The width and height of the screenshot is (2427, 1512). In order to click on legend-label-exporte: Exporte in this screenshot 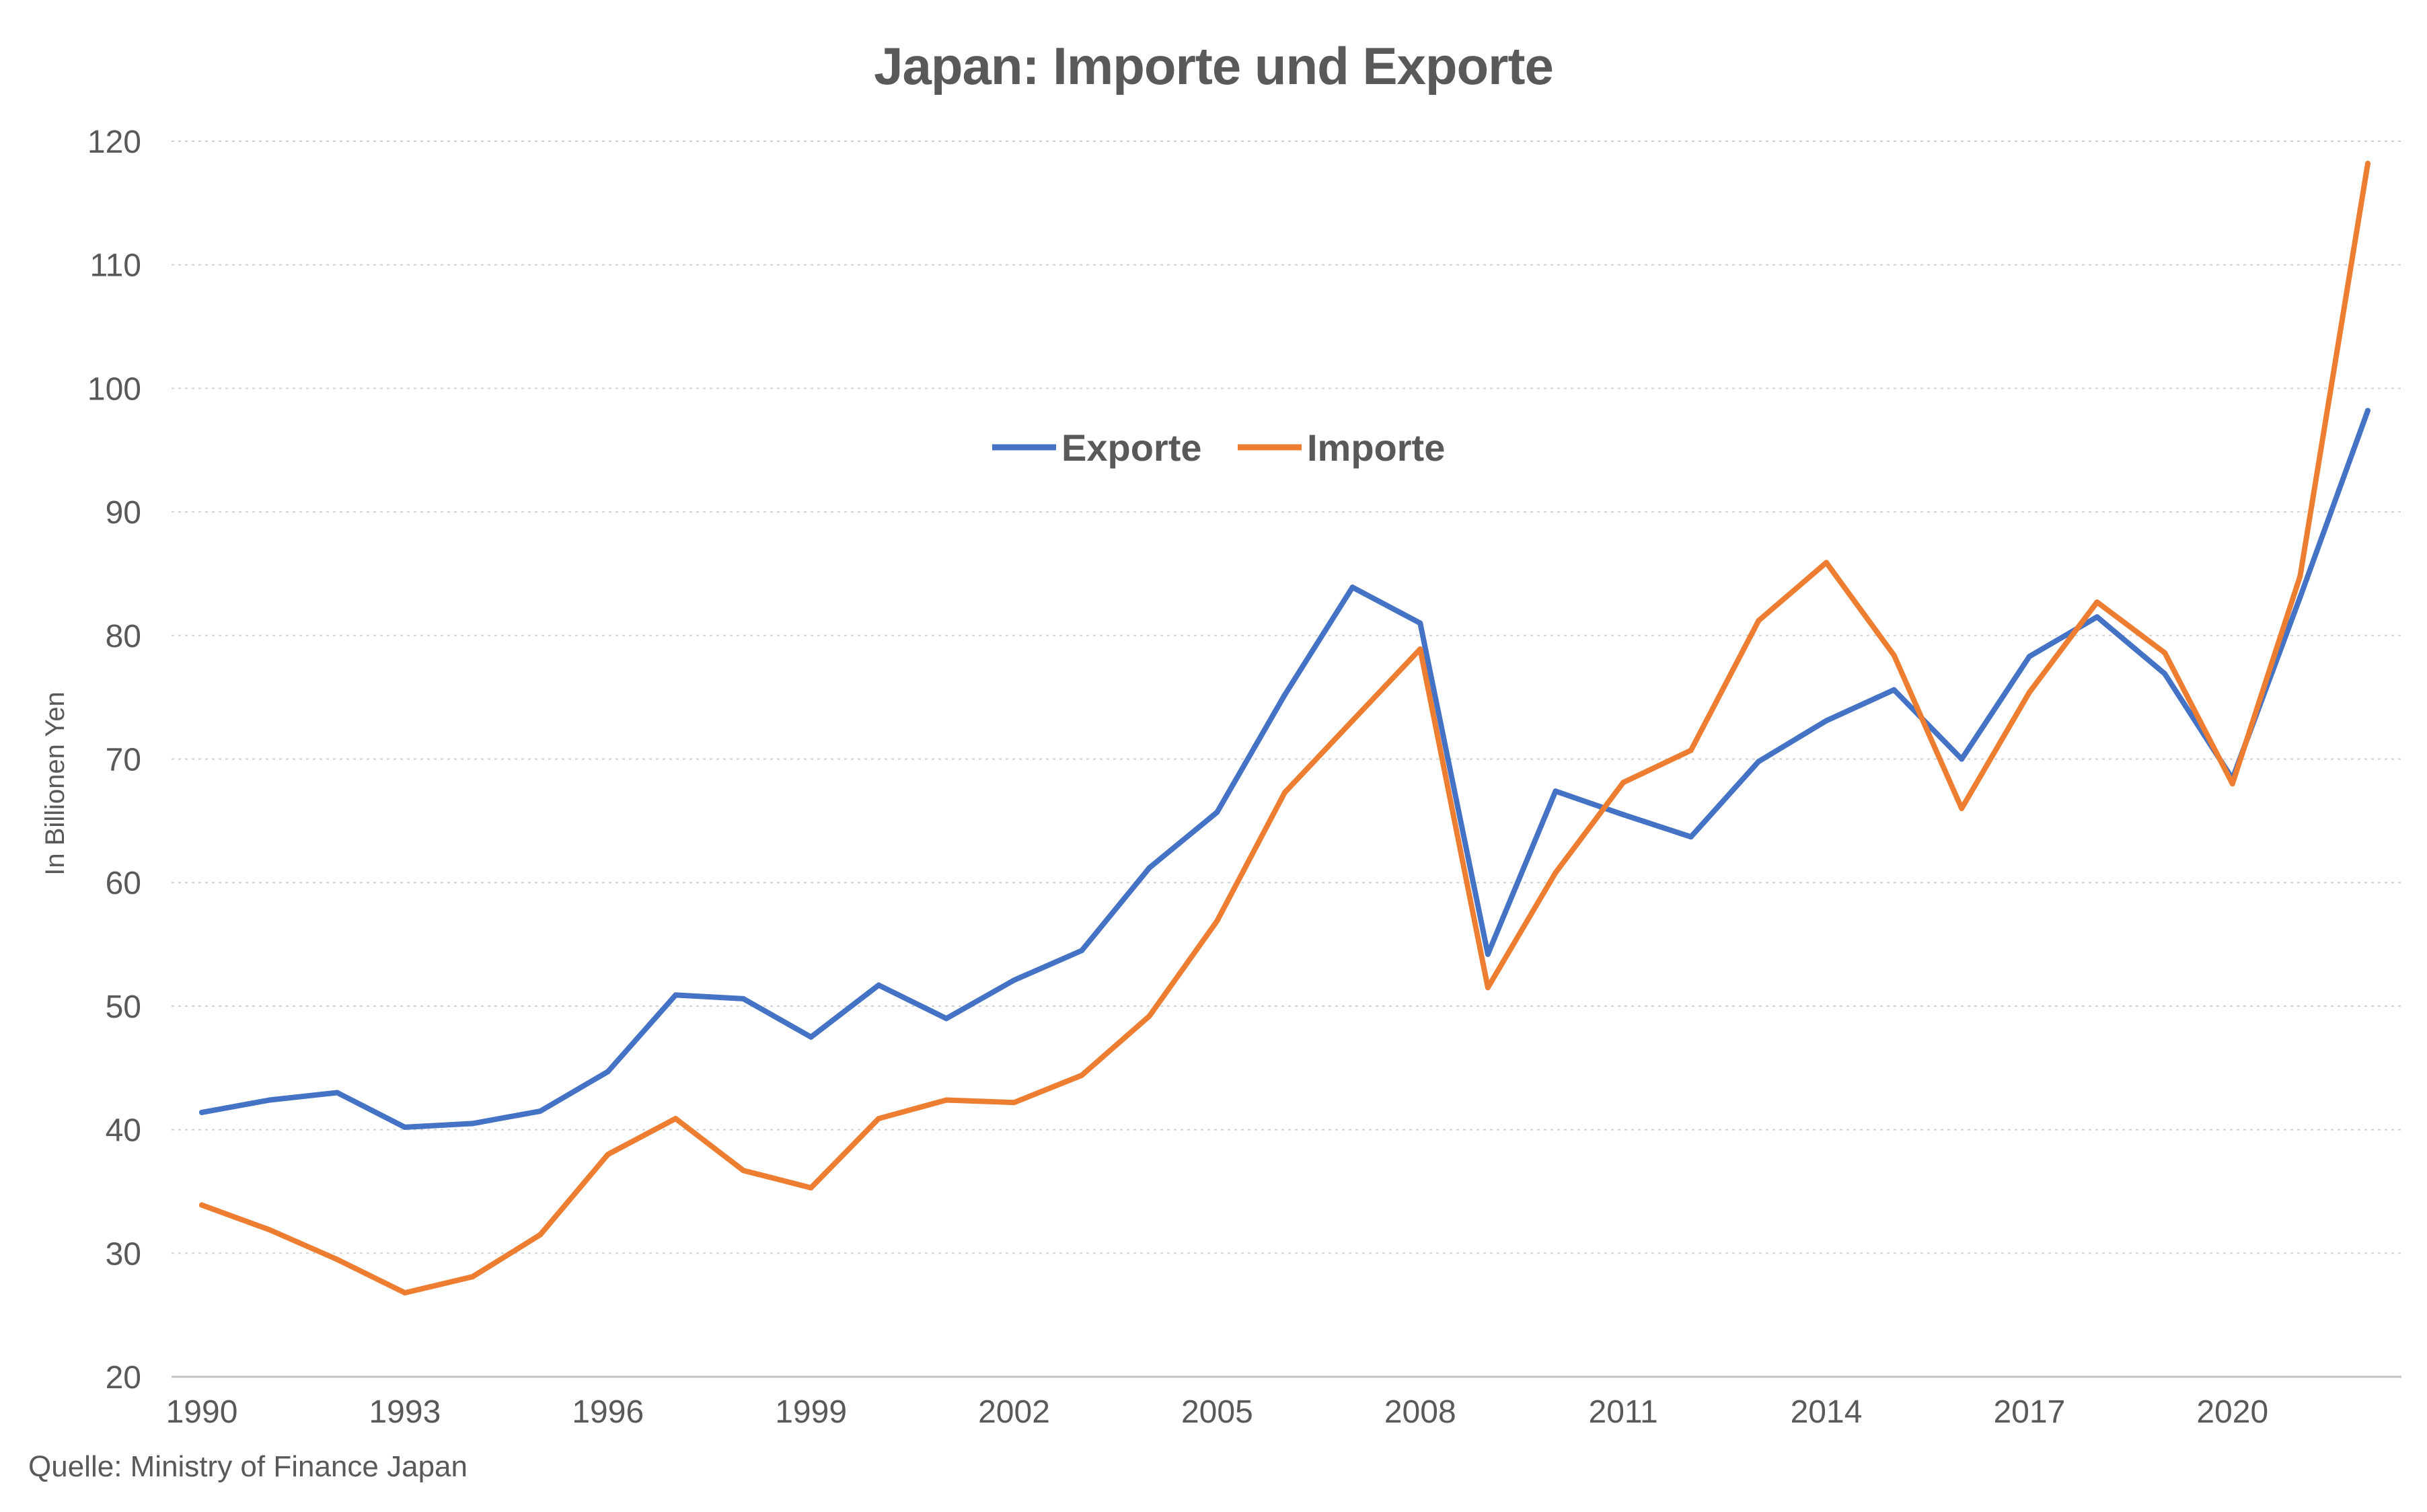, I will do `click(1132, 447)`.